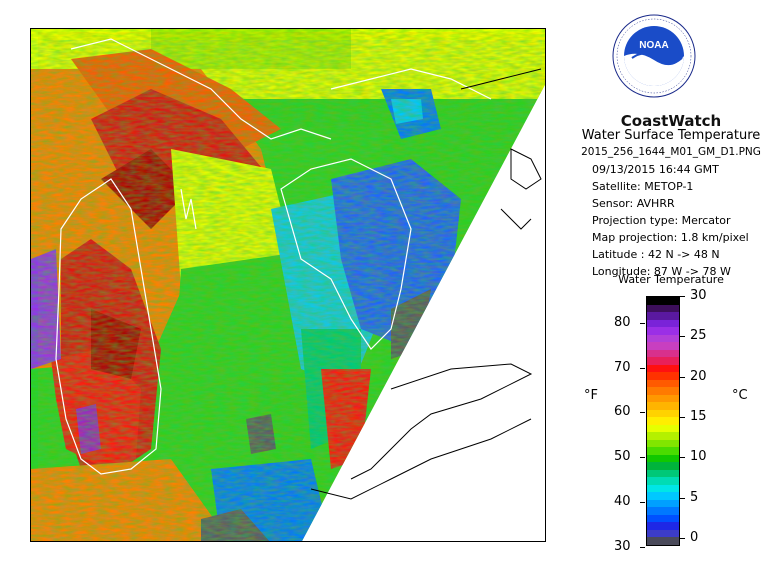  What do you see at coordinates (694, 537) in the screenshot?
I see `celsius-tick-label: 0` at bounding box center [694, 537].